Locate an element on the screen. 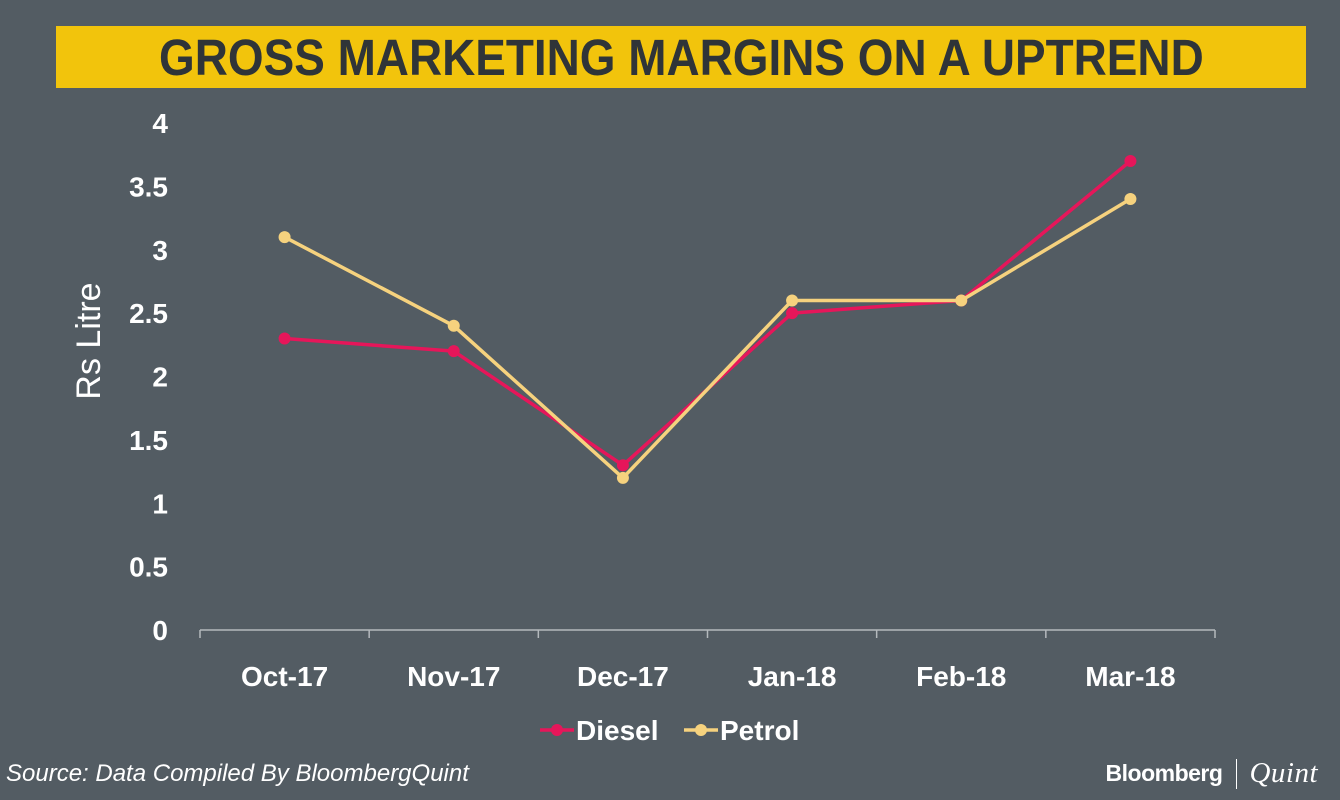 The width and height of the screenshot is (1340, 800). y-tick-label: 1 is located at coordinates (160, 503).